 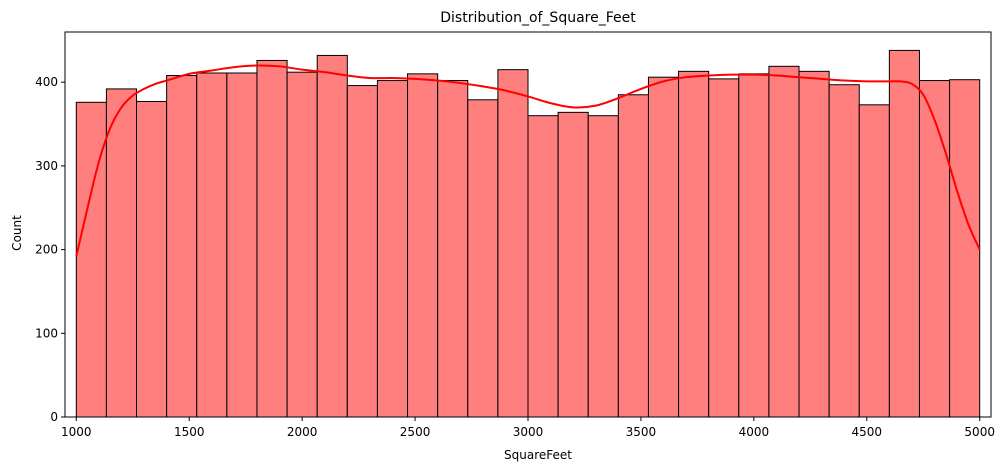 I want to click on x-tick-label: 3000, so click(x=528, y=432).